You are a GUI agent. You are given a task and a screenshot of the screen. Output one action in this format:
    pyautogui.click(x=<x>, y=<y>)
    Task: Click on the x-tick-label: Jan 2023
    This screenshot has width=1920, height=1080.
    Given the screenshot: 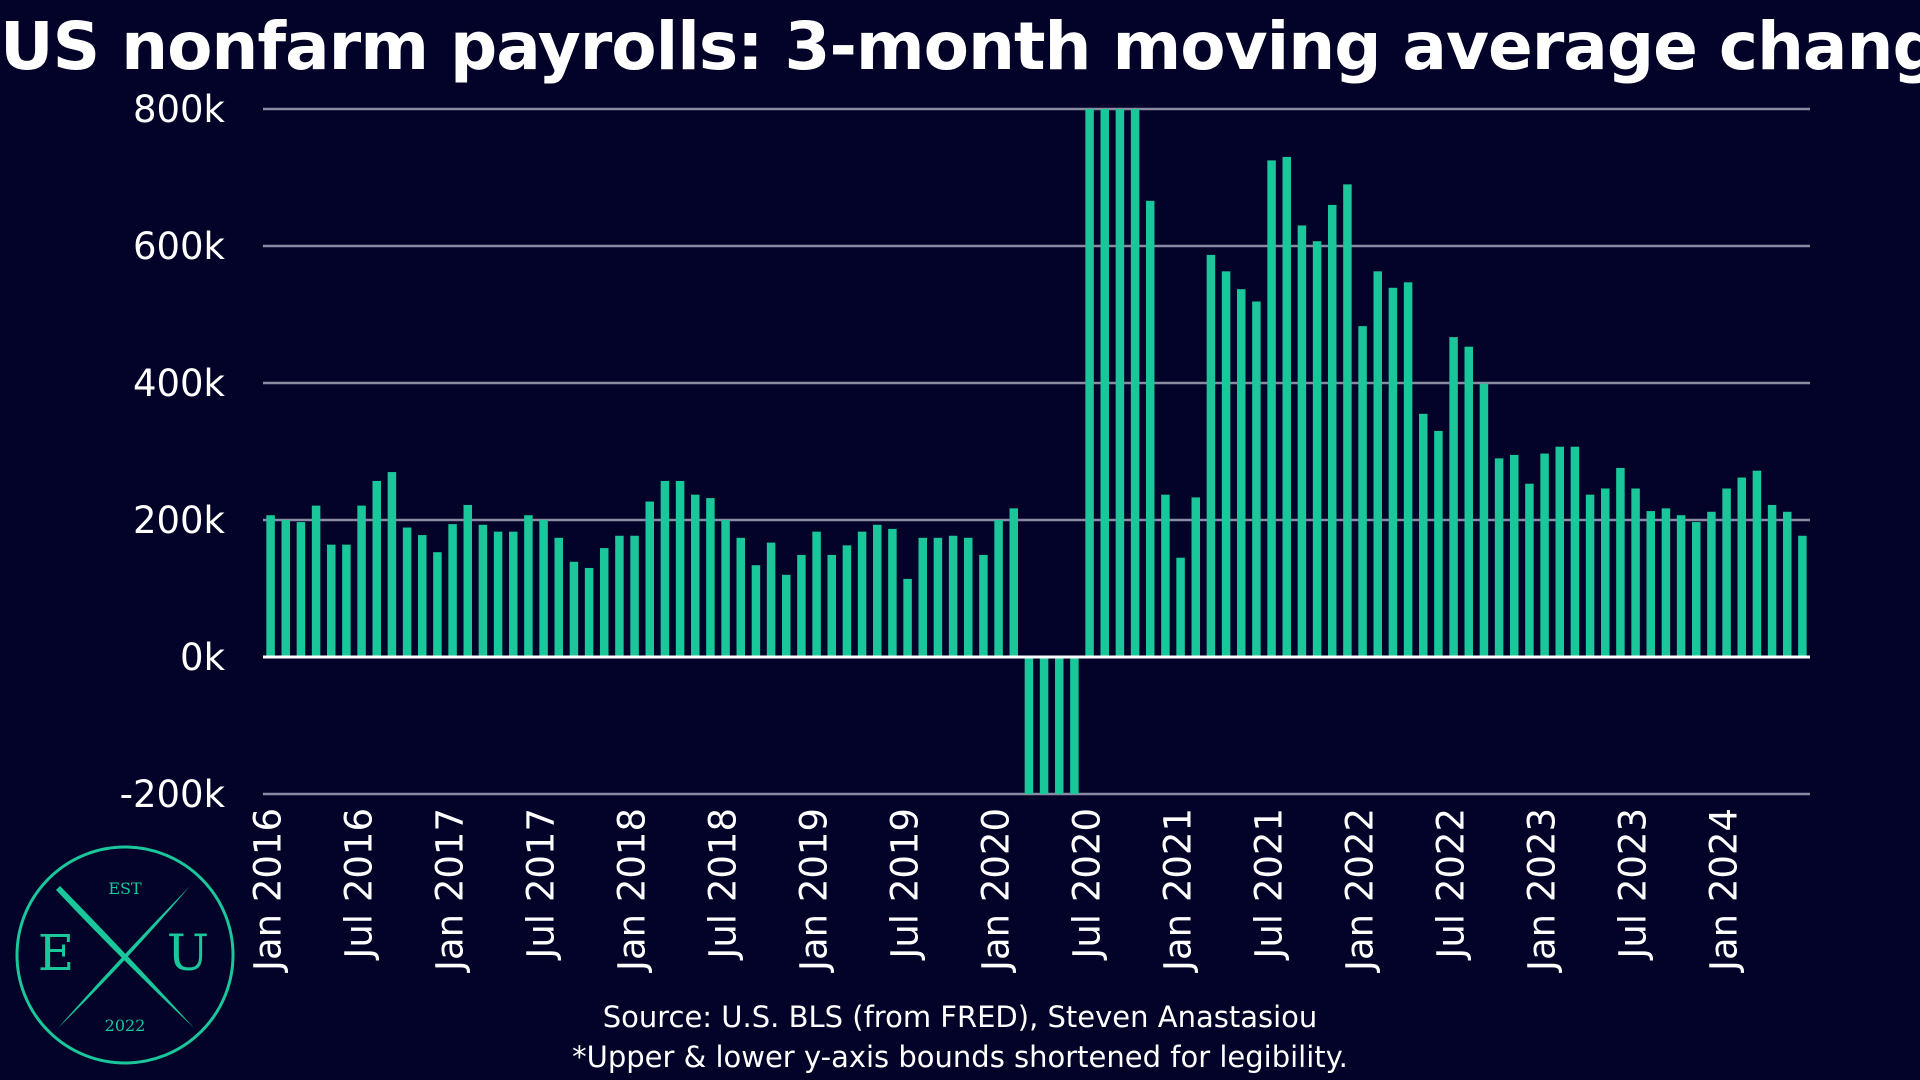 What is the action you would take?
    pyautogui.click(x=1542, y=890)
    